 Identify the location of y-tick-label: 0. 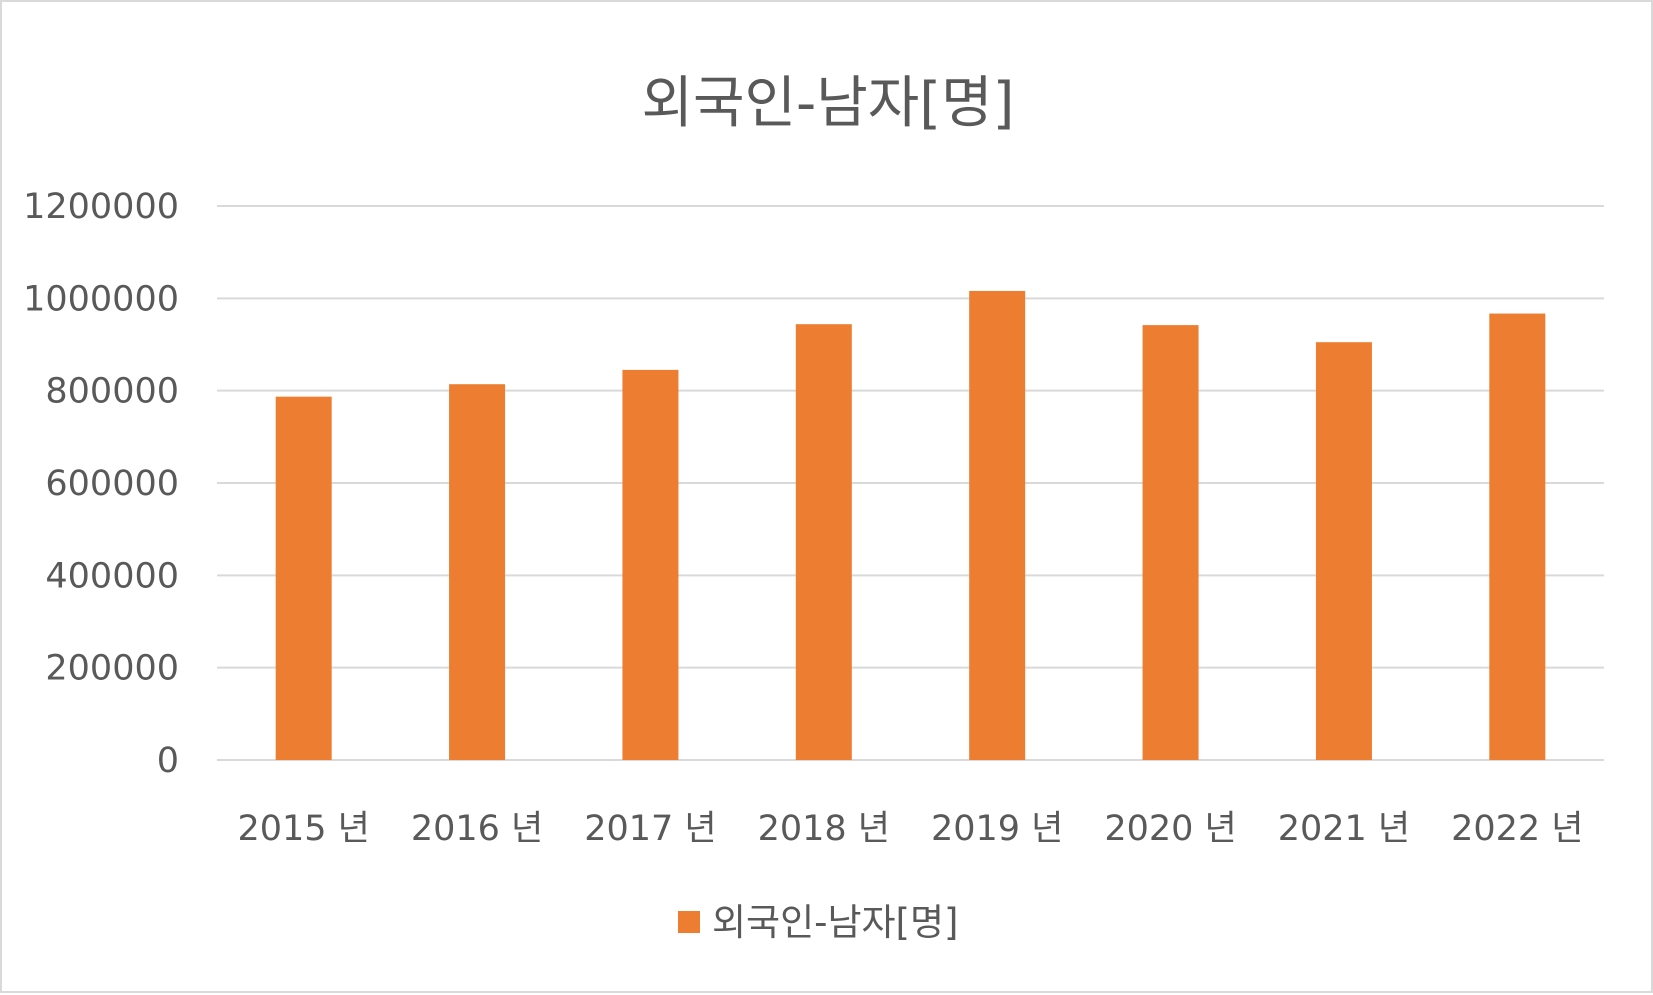
(168, 761).